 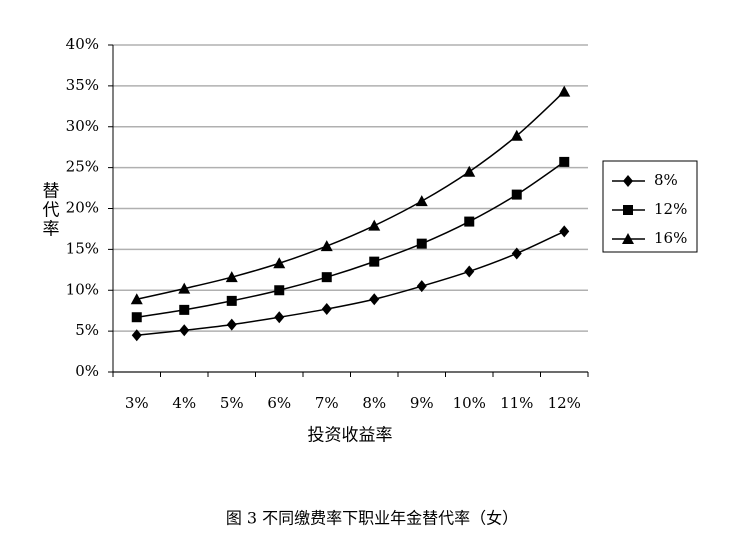 I want to click on x-axis-title: 投资收益率, so click(x=350, y=436).